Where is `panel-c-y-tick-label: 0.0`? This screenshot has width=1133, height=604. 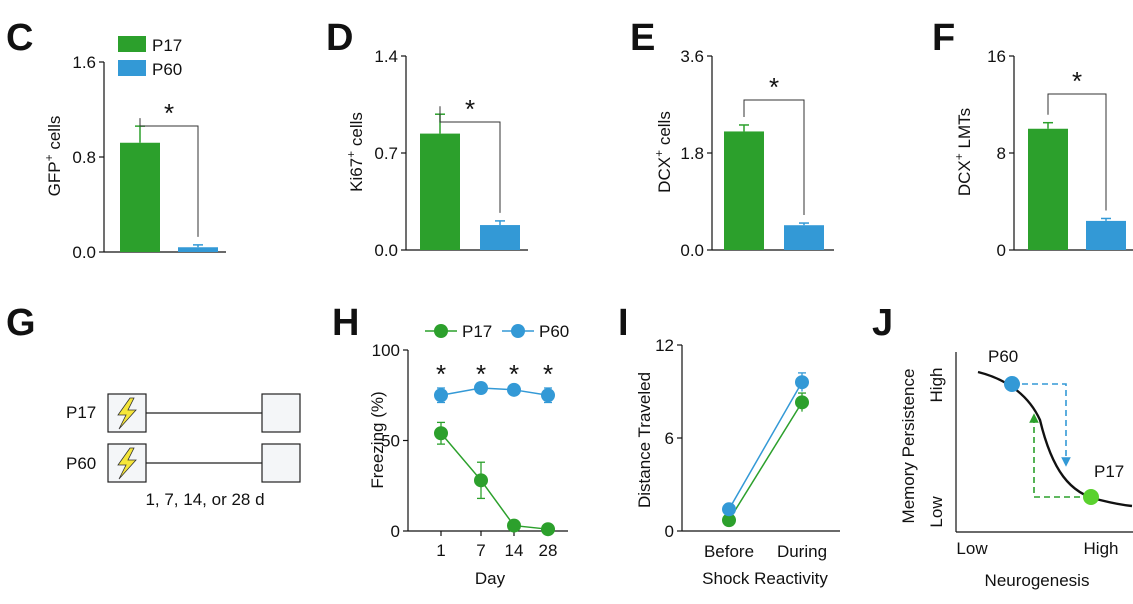 panel-c-y-tick-label: 0.0 is located at coordinates (84, 252).